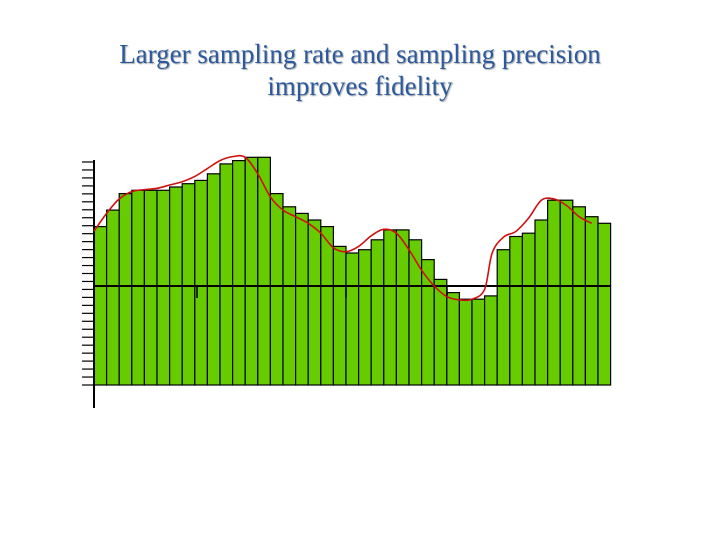  Describe the element at coordinates (360, 86) in the screenshot. I see `title-line-2: improves fidelity` at that location.